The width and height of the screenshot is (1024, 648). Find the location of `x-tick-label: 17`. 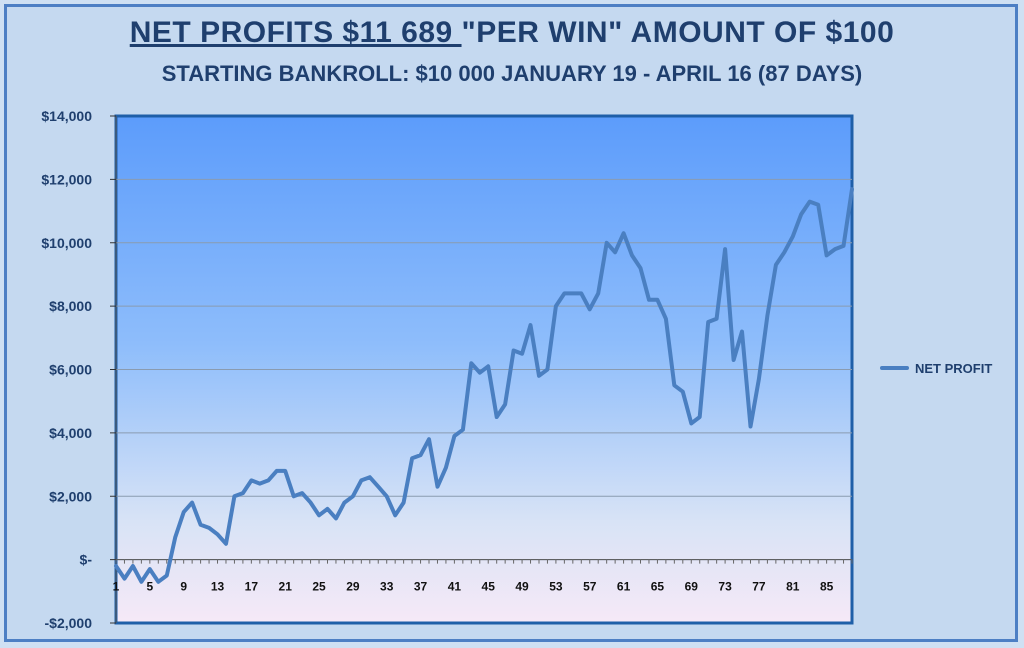

x-tick-label: 17 is located at coordinates (252, 587).